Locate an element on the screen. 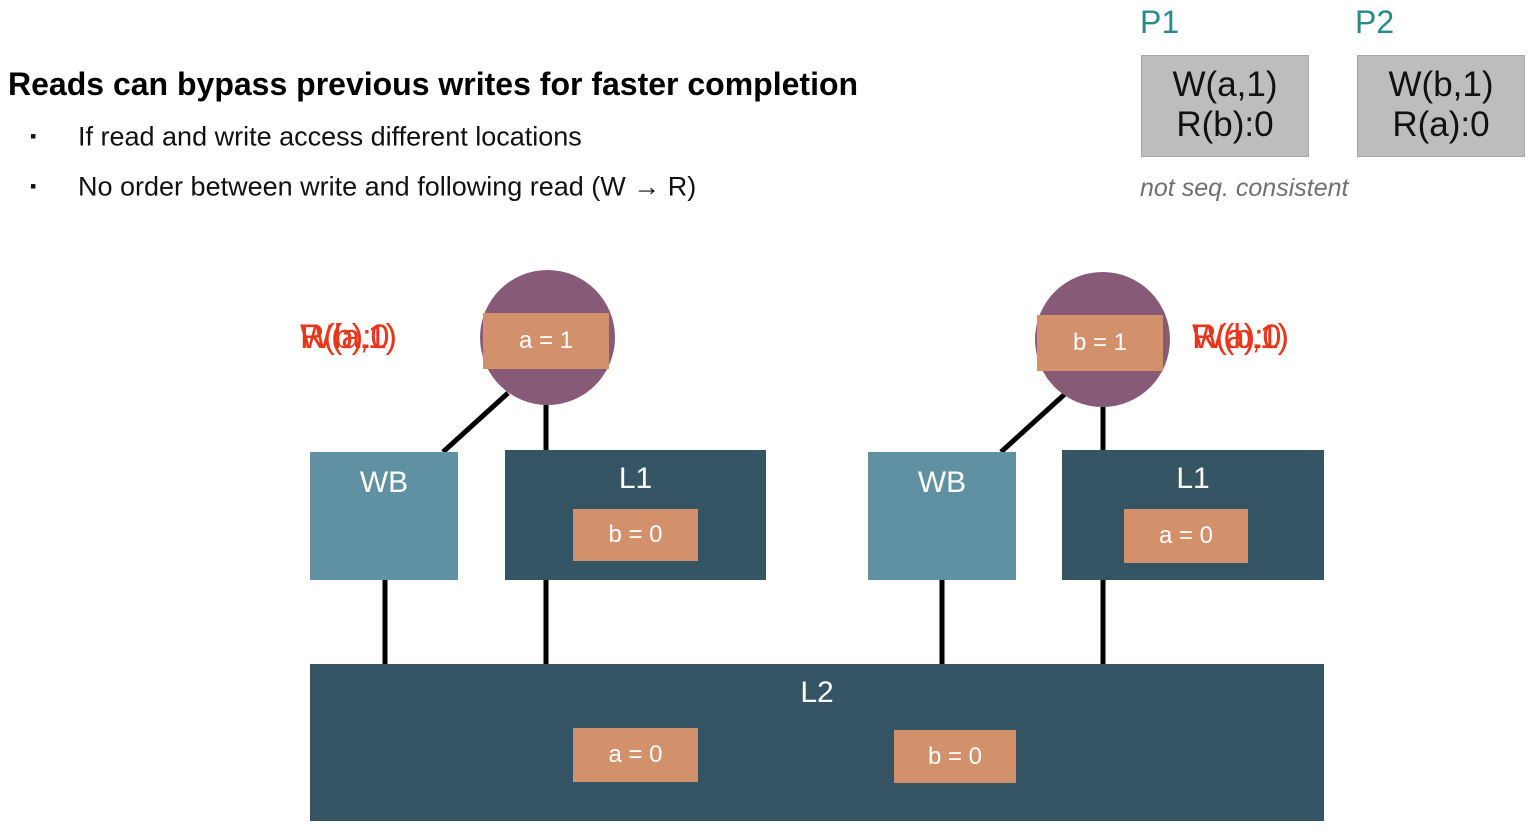 This screenshot has height=834, width=1528. p2-request-write: W(b,1) is located at coordinates (1240, 337).